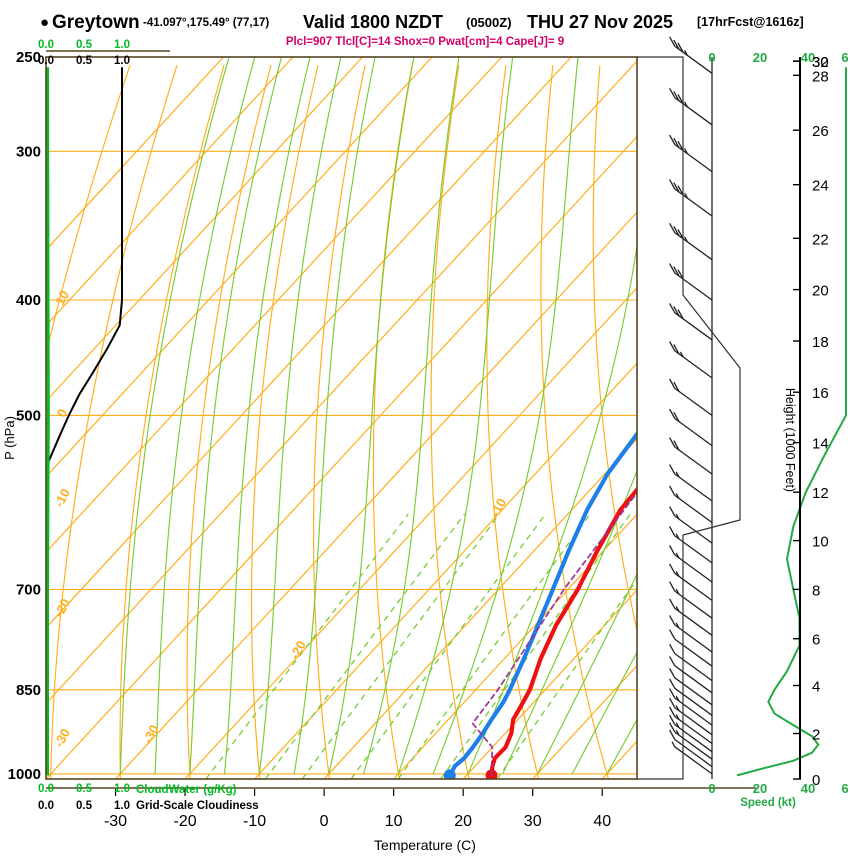  Describe the element at coordinates (820, 291) in the screenshot. I see `height-tick: 20` at that location.